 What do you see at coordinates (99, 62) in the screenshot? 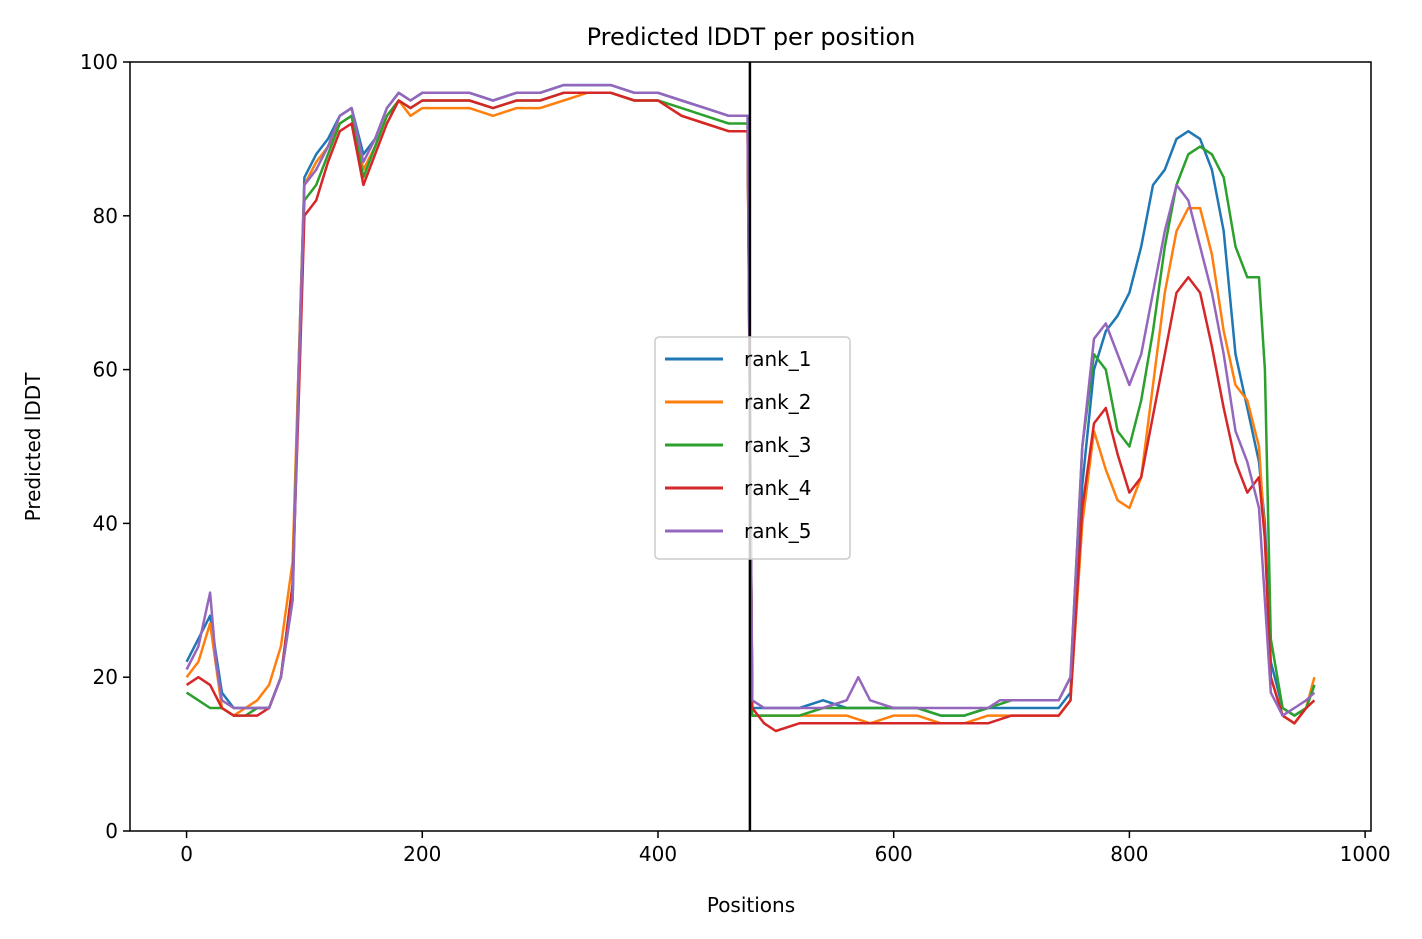
I see `y-tick-label: 100` at bounding box center [99, 62].